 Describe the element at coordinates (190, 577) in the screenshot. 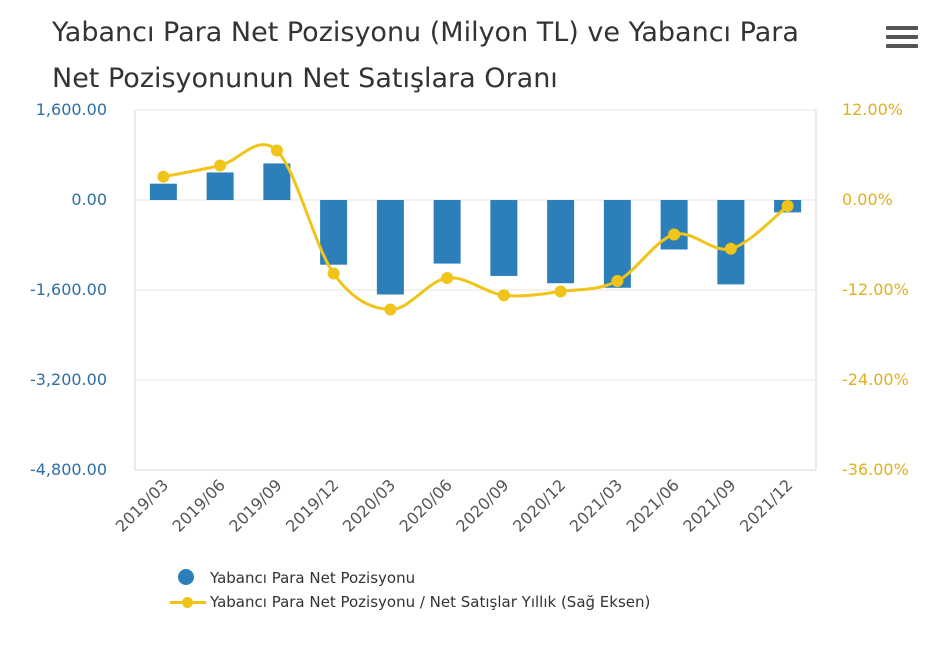

I see `legend-bar-symbol` at that location.